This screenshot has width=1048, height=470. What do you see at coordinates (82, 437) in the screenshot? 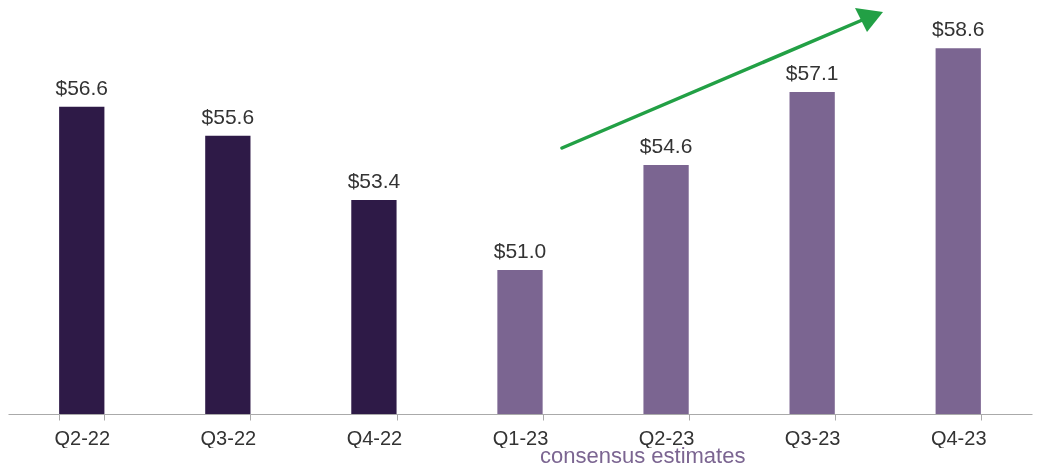
I see `x-tick-label: Q2-22` at bounding box center [82, 437].